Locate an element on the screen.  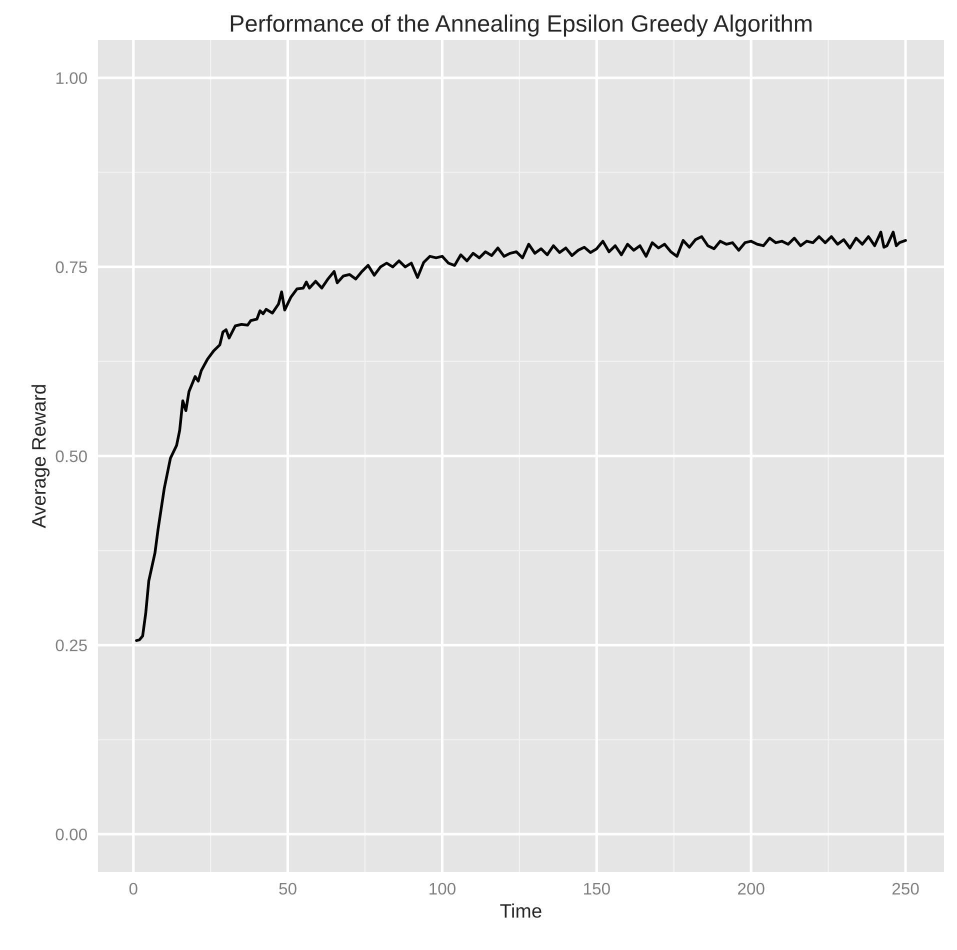
x-tick-label: 200 is located at coordinates (751, 888).